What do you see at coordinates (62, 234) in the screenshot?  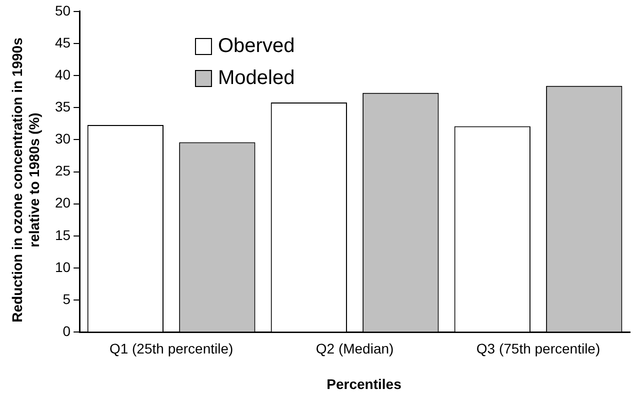 I see `y-tick-label: 15` at bounding box center [62, 234].